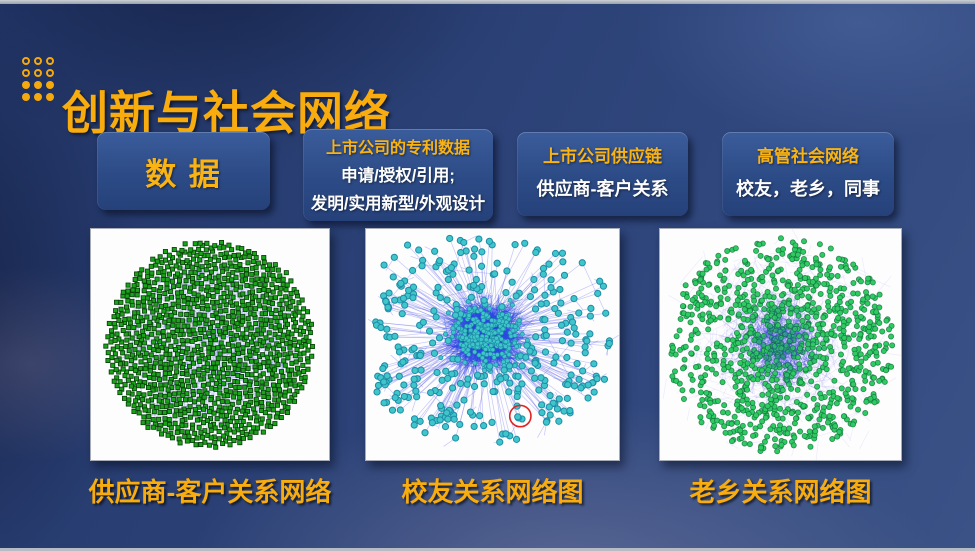  I want to click on info-box-patent: 上市公司的专利数据 申请/授权/引用; 发明/实用新型/外观设计, so click(398, 175).